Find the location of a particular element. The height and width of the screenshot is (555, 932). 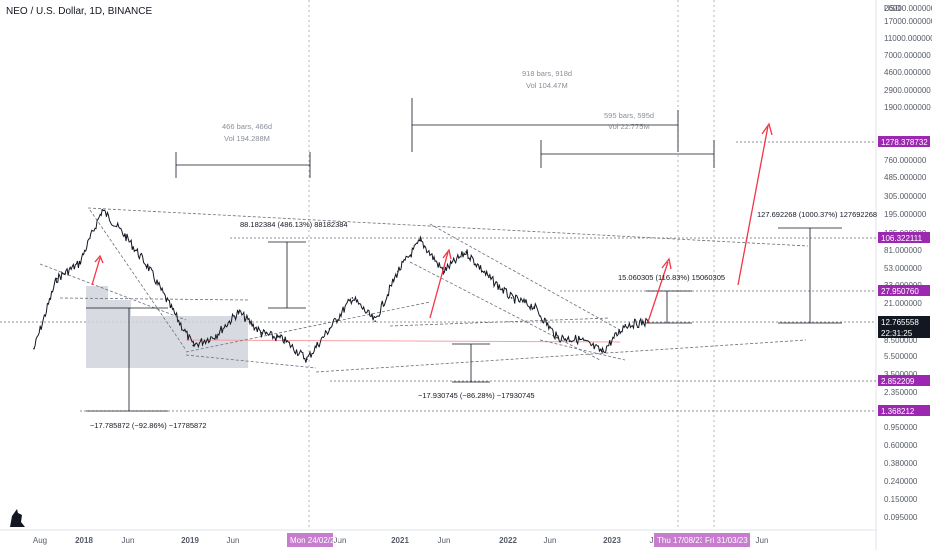

price-tag: 1278.378732 is located at coordinates (904, 141).